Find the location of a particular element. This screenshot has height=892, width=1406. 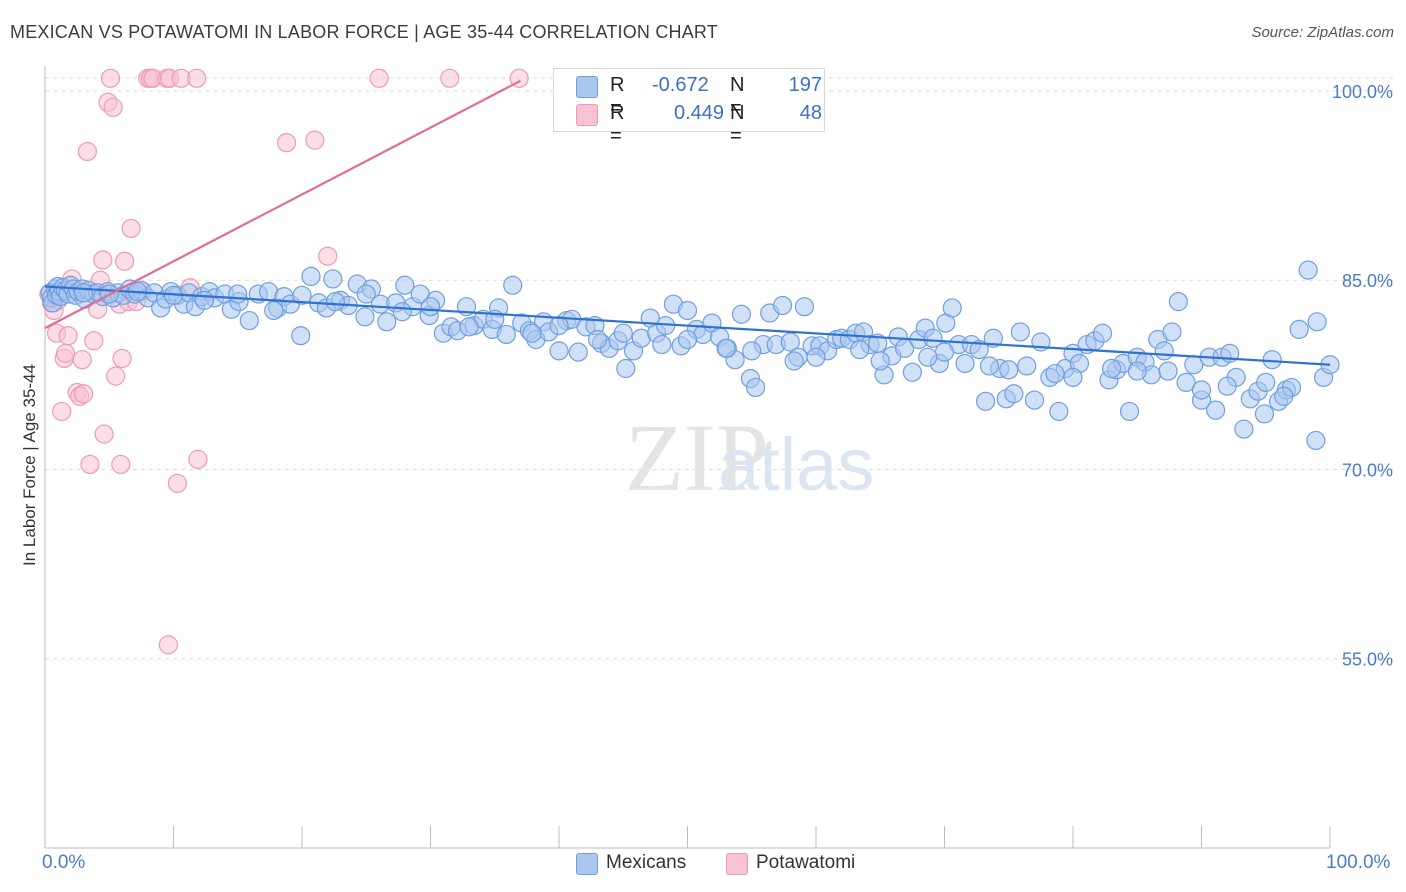

watermark-atlas: atlas is located at coordinates (796, 464).